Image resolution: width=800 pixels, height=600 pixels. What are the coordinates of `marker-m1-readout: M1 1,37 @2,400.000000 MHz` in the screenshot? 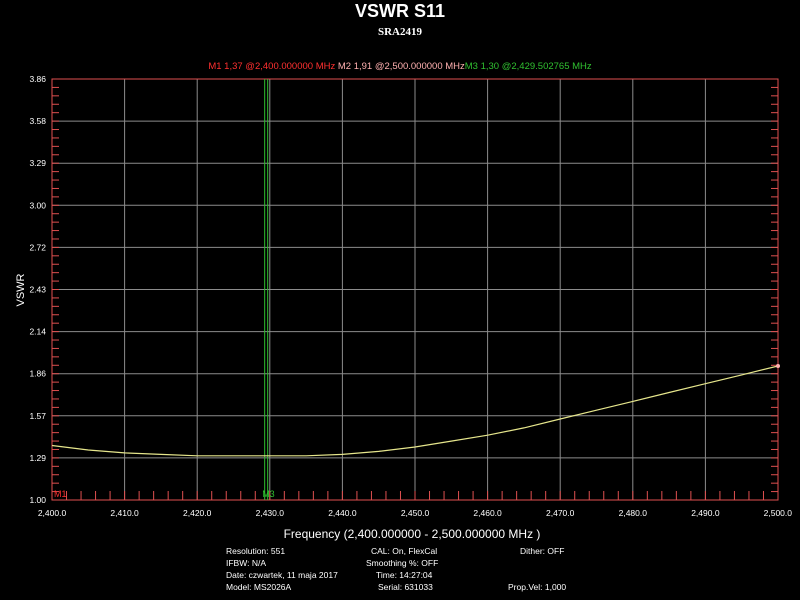 It's located at (272, 66).